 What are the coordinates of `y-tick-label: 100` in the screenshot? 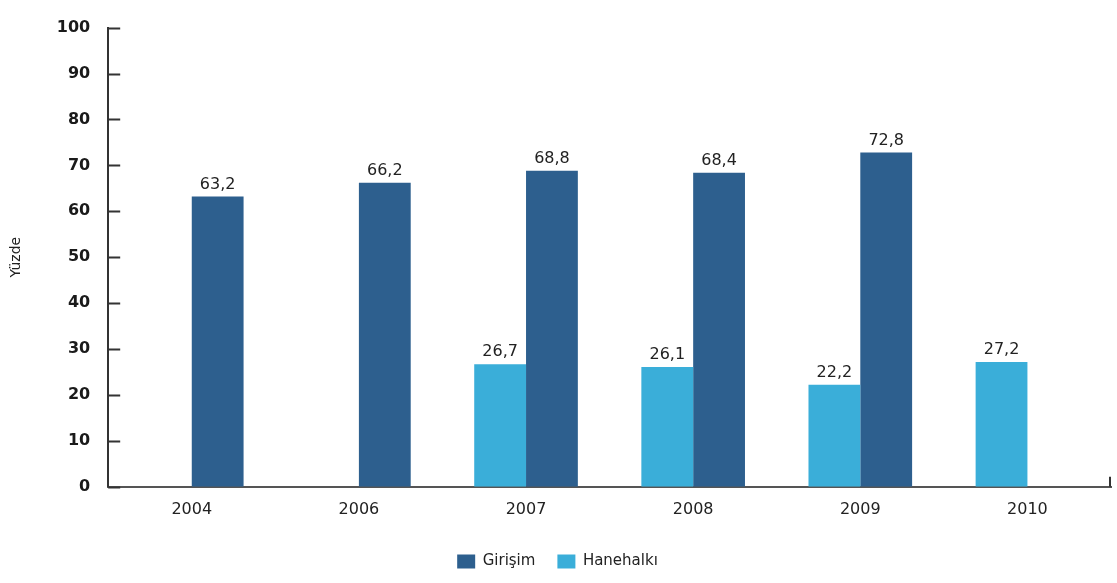 It's located at (73, 26).